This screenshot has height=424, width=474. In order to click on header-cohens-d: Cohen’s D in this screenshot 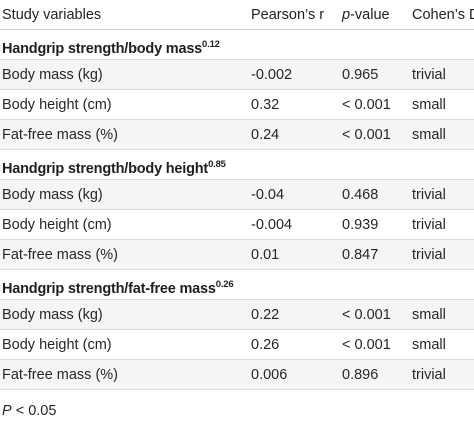, I will do `click(443, 15)`.